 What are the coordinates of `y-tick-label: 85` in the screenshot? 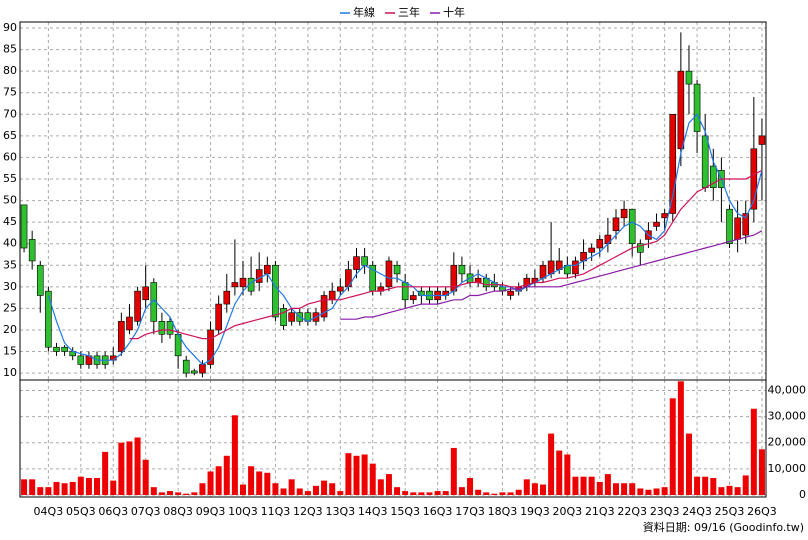 It's located at (10, 49).